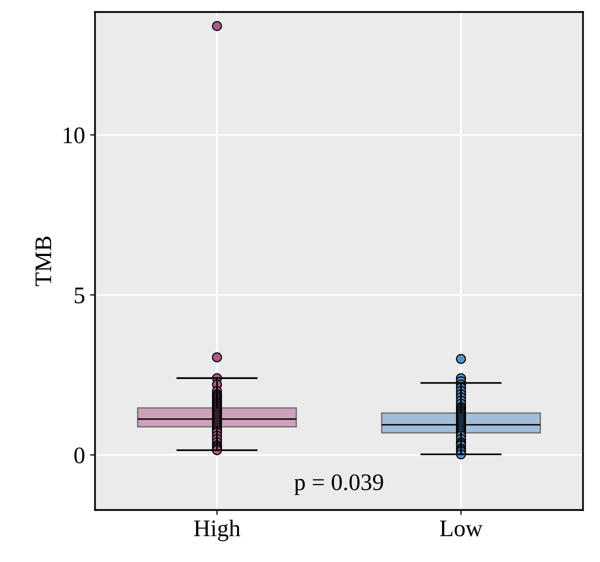 This screenshot has height=562, width=600. What do you see at coordinates (461, 528) in the screenshot?
I see `x-tick-label: Low` at bounding box center [461, 528].